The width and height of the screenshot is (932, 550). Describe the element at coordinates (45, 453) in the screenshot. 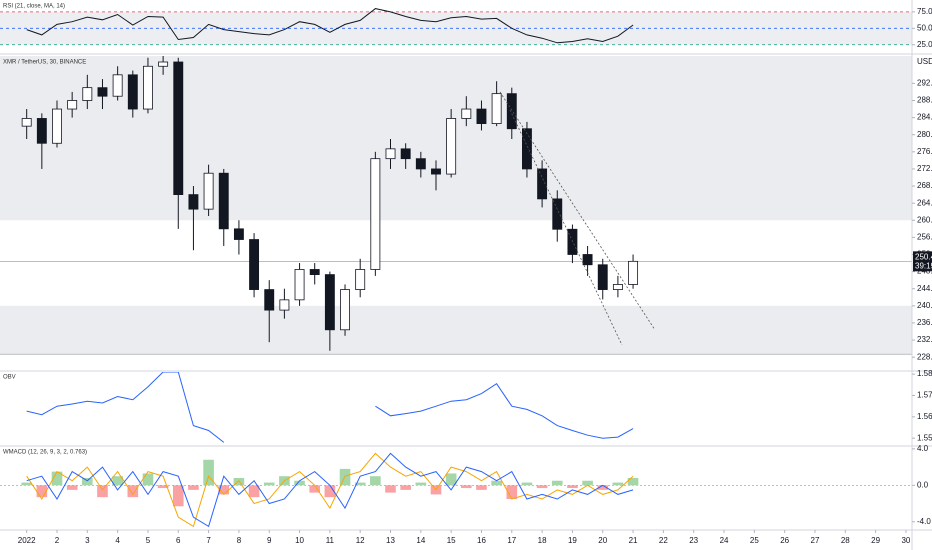

I see `pane-title: WMACD (12, 26, 9, 3, 2, 0.763)` at that location.